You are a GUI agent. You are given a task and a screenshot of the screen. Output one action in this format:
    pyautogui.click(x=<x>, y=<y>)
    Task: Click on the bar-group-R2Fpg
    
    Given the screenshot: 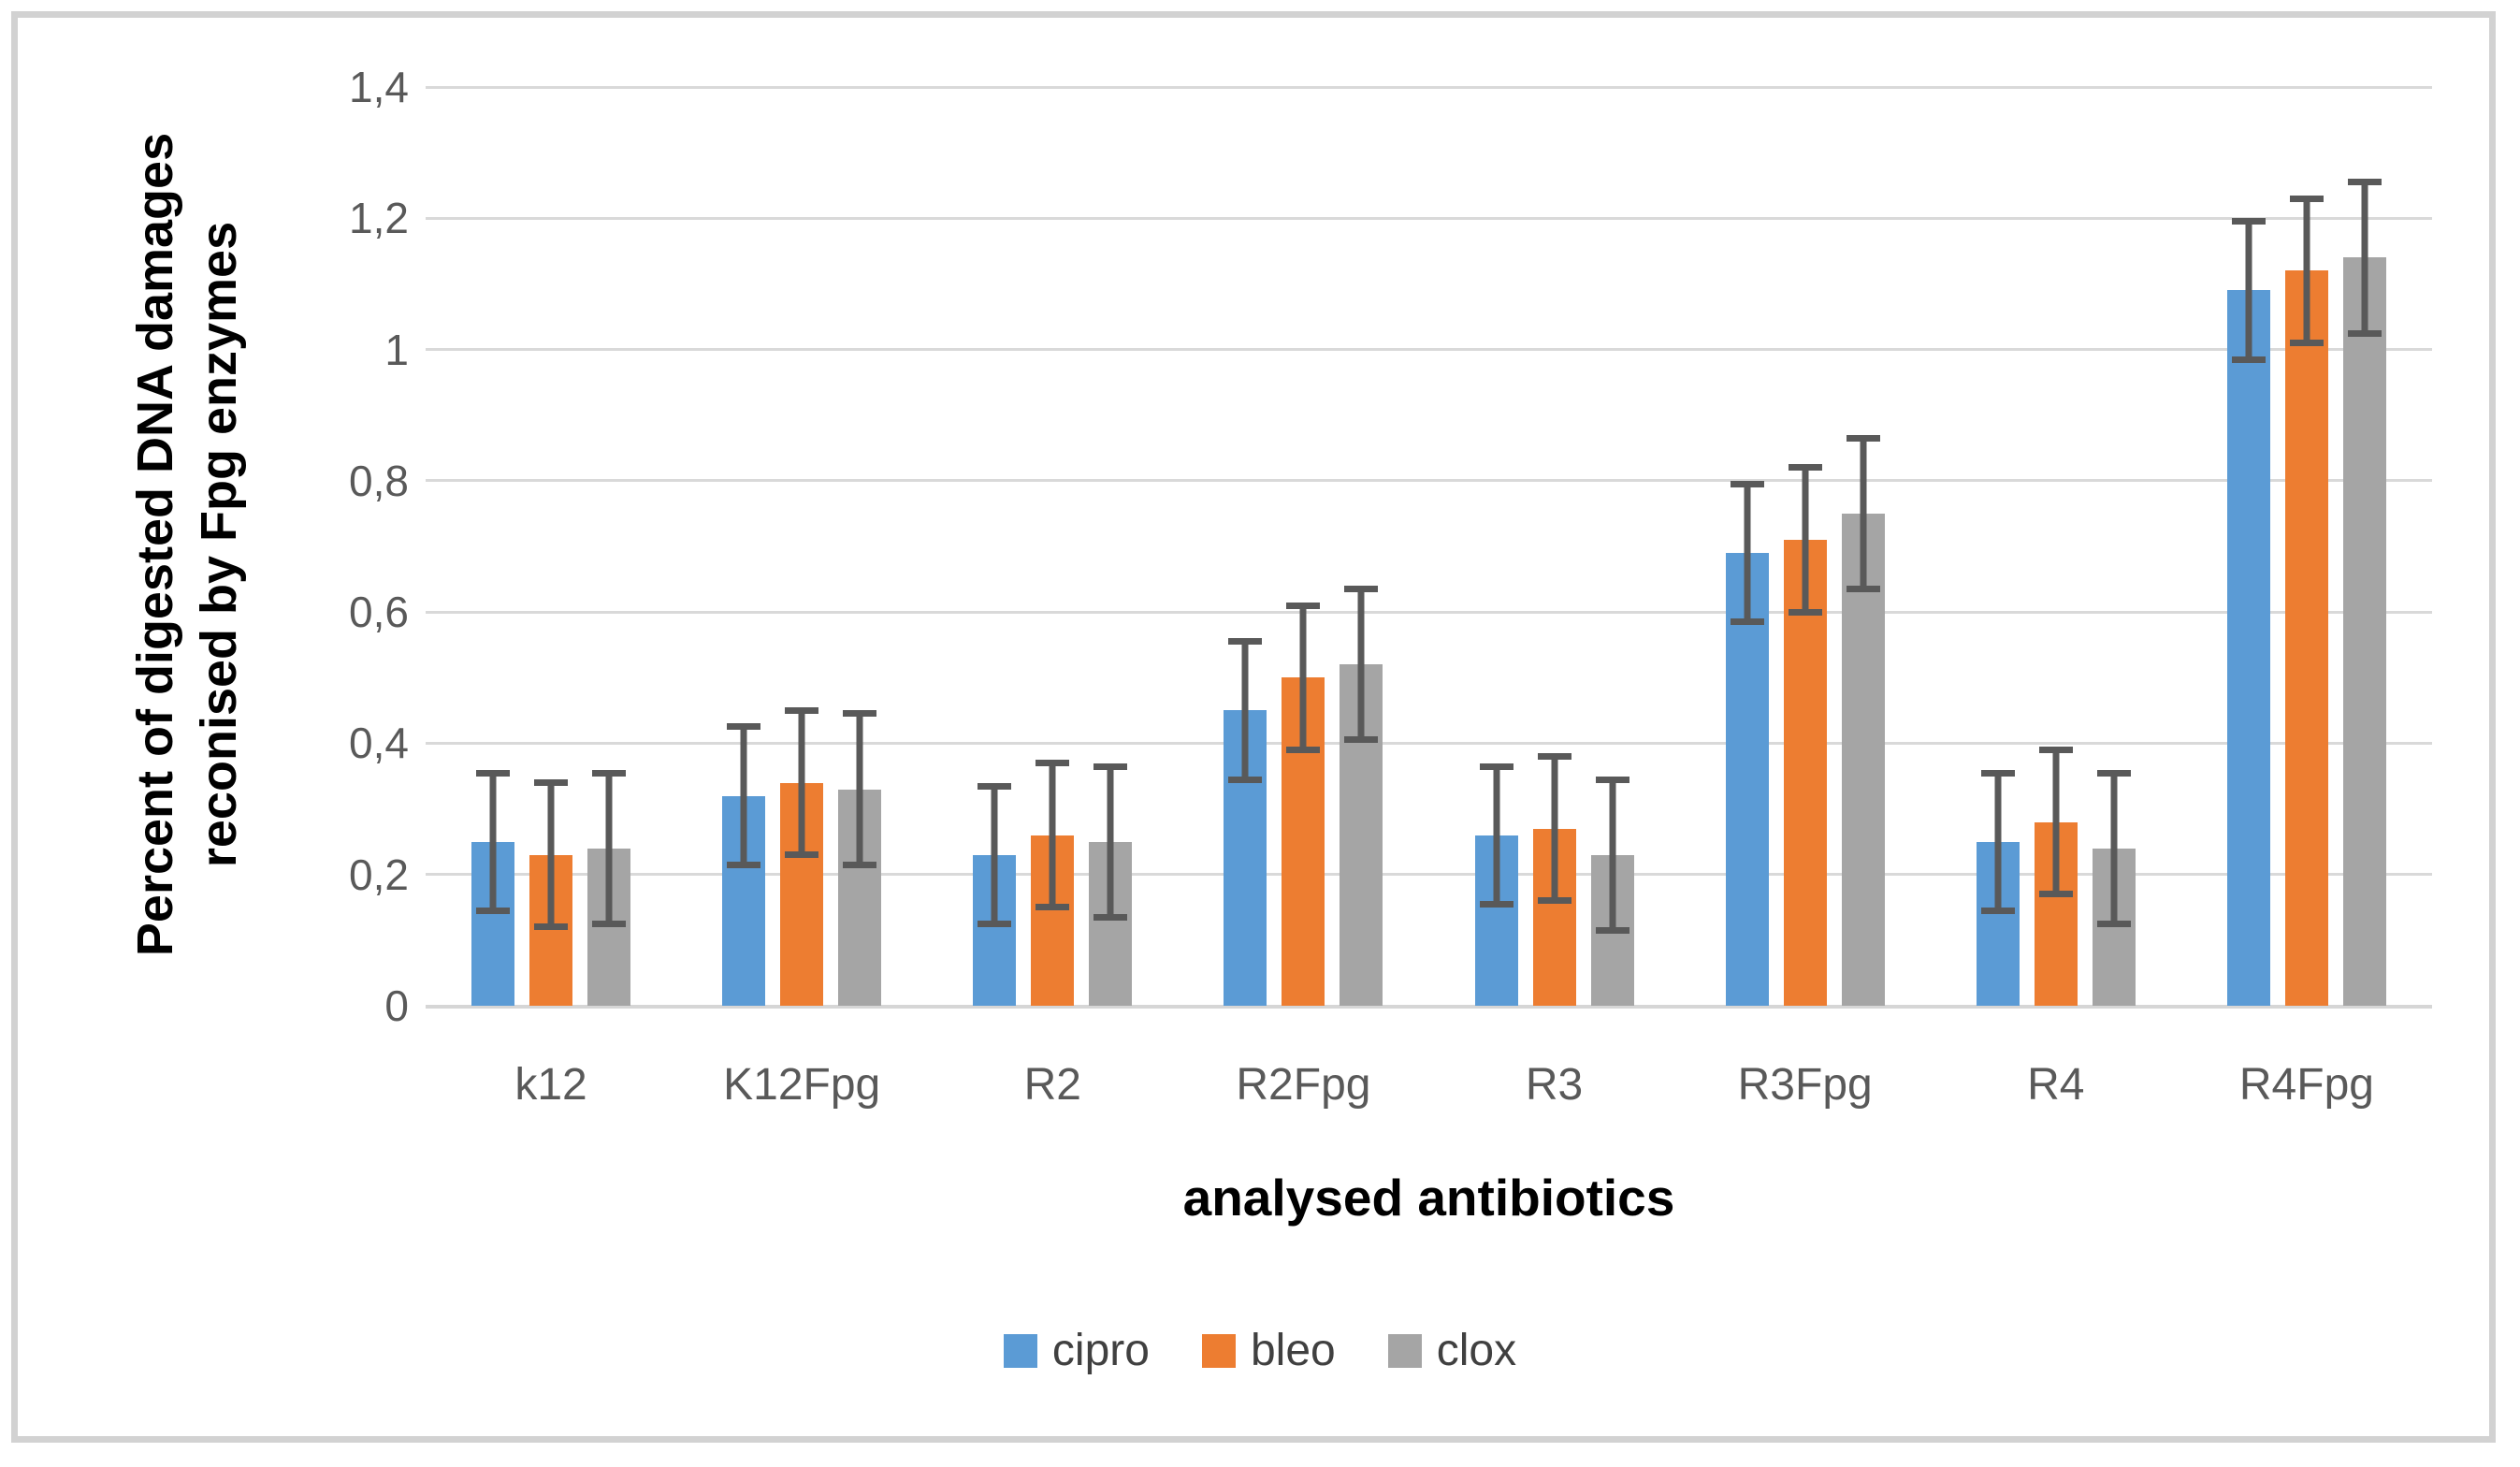 What is the action you would take?
    pyautogui.click(x=1303, y=546)
    